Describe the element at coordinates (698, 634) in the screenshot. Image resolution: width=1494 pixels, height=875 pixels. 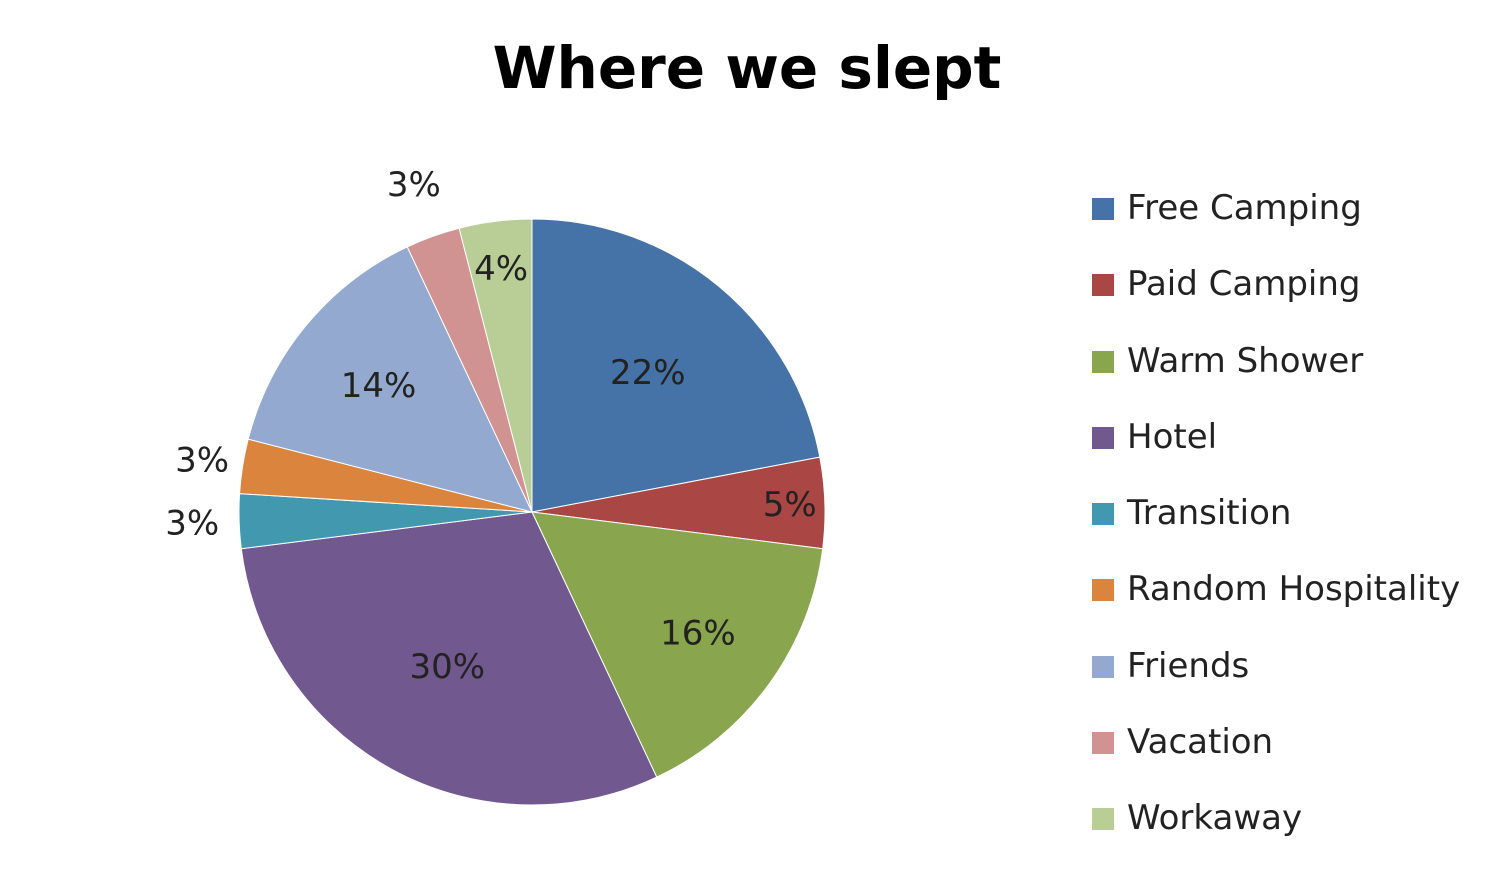
I see `data-label: 16%` at that location.